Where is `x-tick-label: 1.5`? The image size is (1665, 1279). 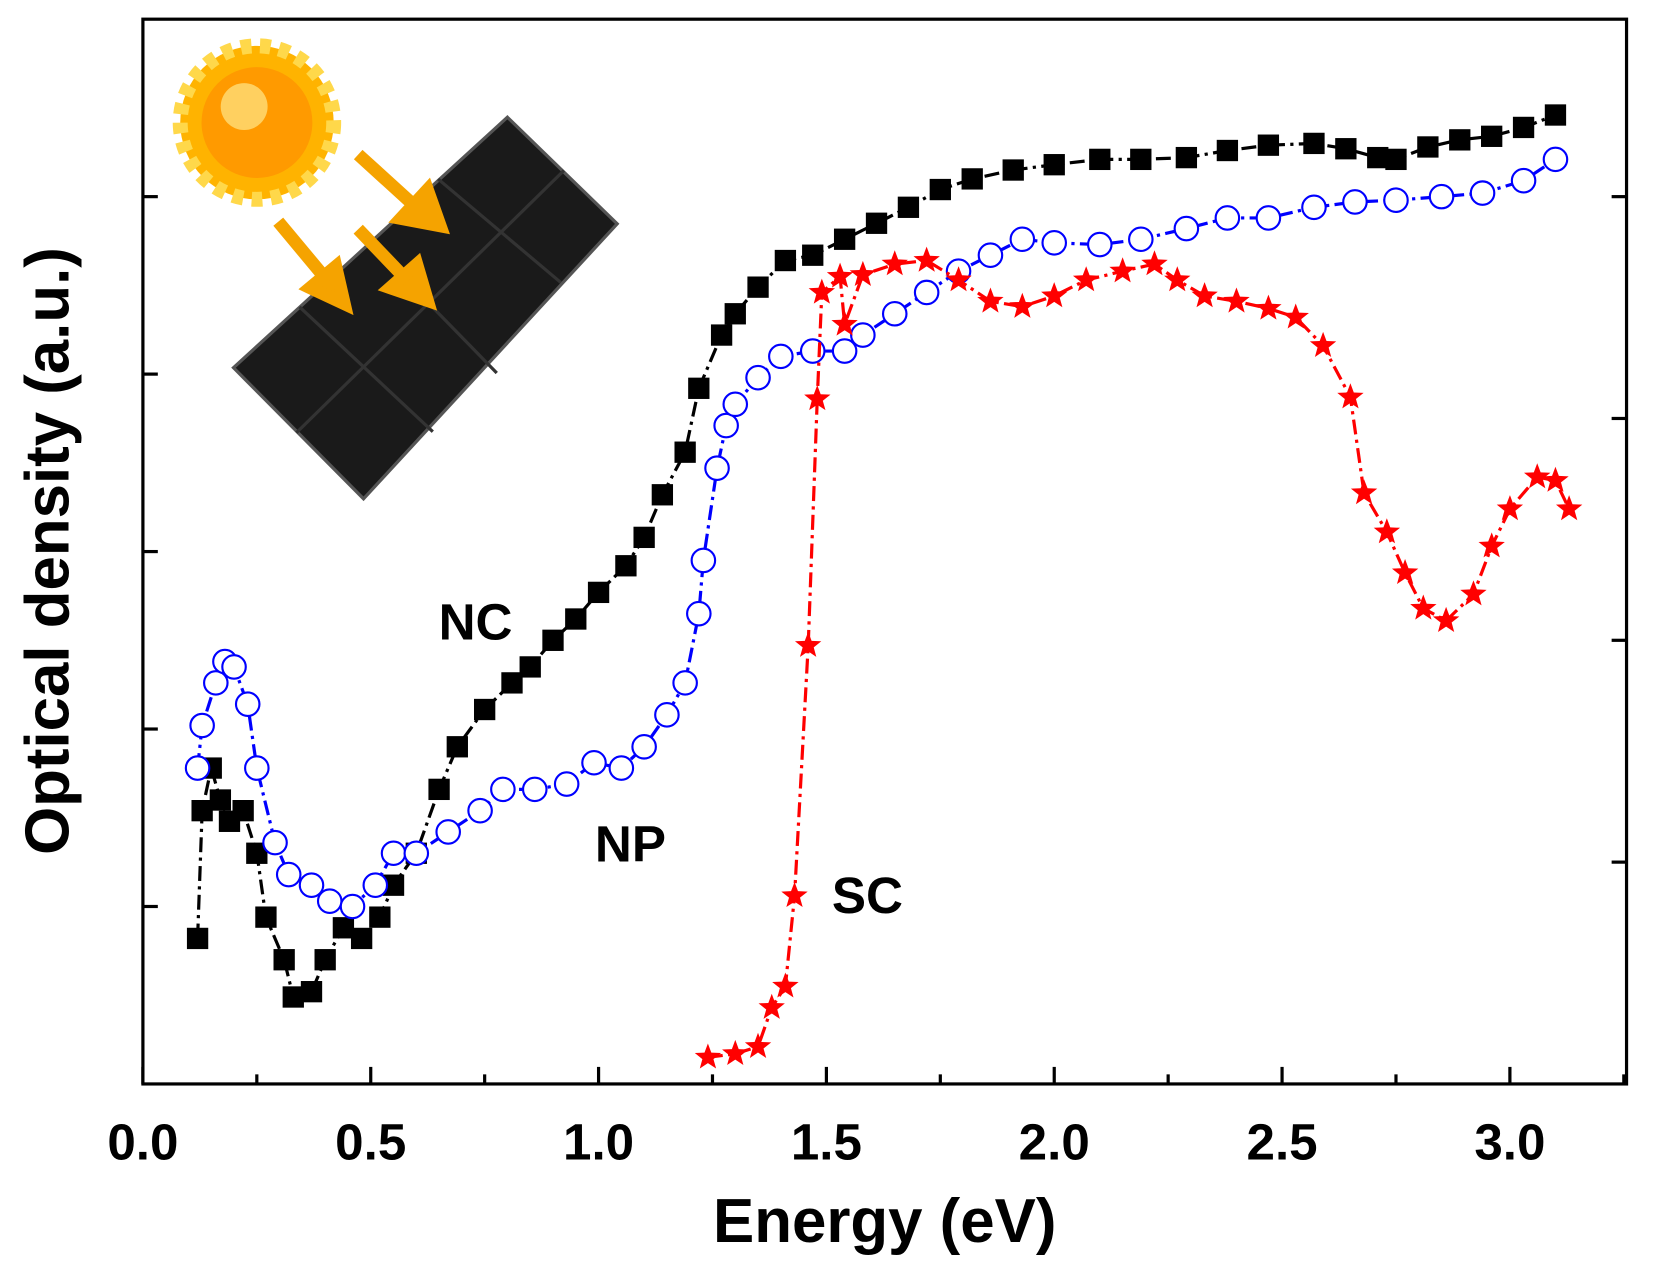 x-tick-label: 1.5 is located at coordinates (826, 1141).